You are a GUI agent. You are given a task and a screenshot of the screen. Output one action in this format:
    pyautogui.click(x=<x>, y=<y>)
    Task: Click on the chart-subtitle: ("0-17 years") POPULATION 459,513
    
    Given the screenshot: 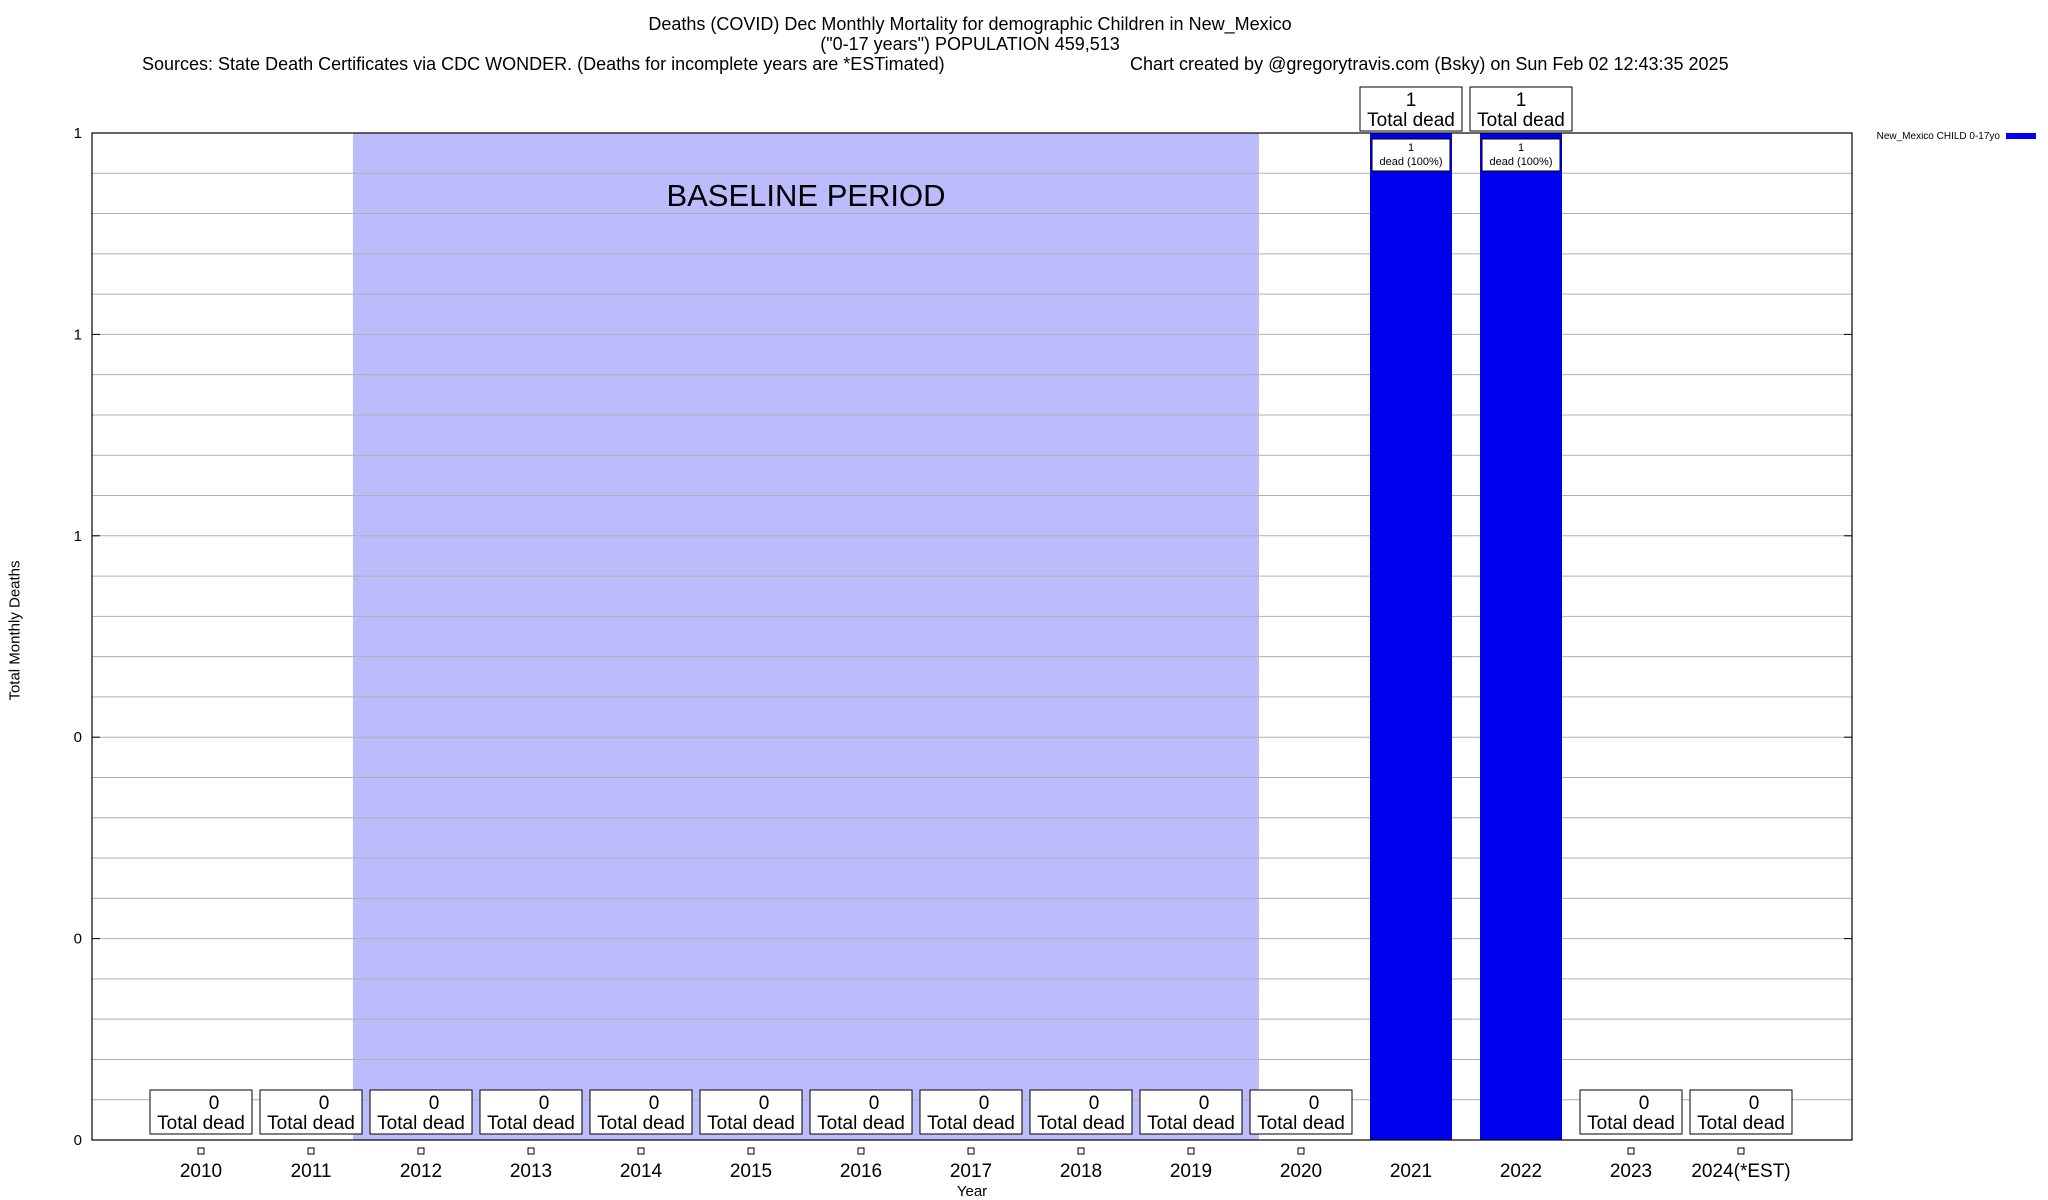 What is the action you would take?
    pyautogui.click(x=970, y=44)
    